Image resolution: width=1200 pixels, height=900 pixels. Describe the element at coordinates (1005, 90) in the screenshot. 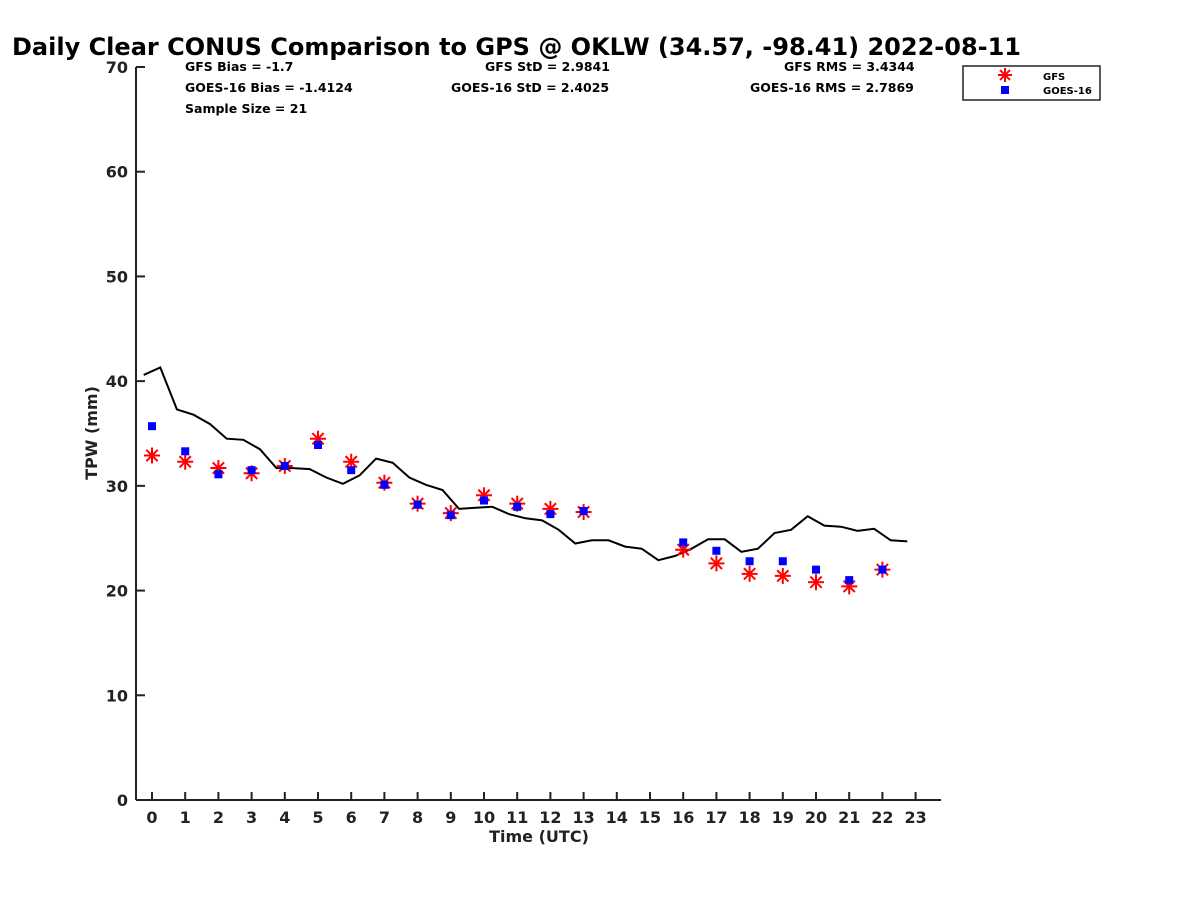

I see `legend-goes-square-icon` at that location.